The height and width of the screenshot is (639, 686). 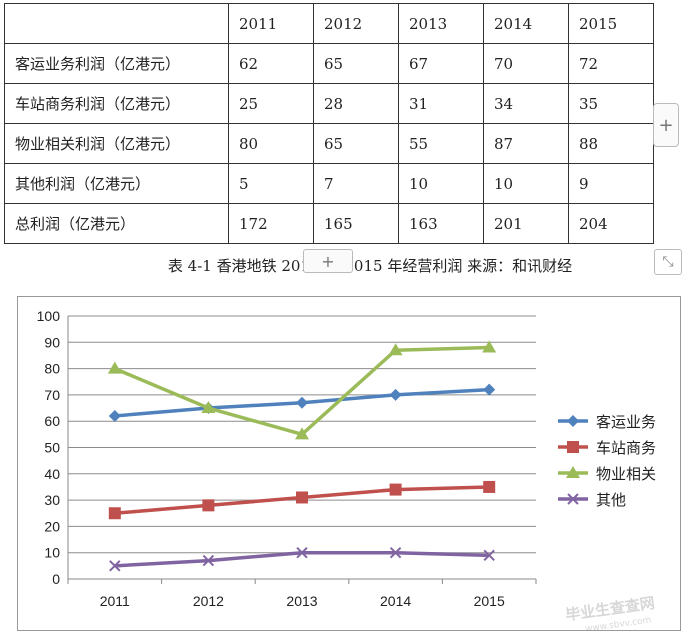 I want to click on row-label: 车站商务利润（亿港元）, so click(x=116, y=103).